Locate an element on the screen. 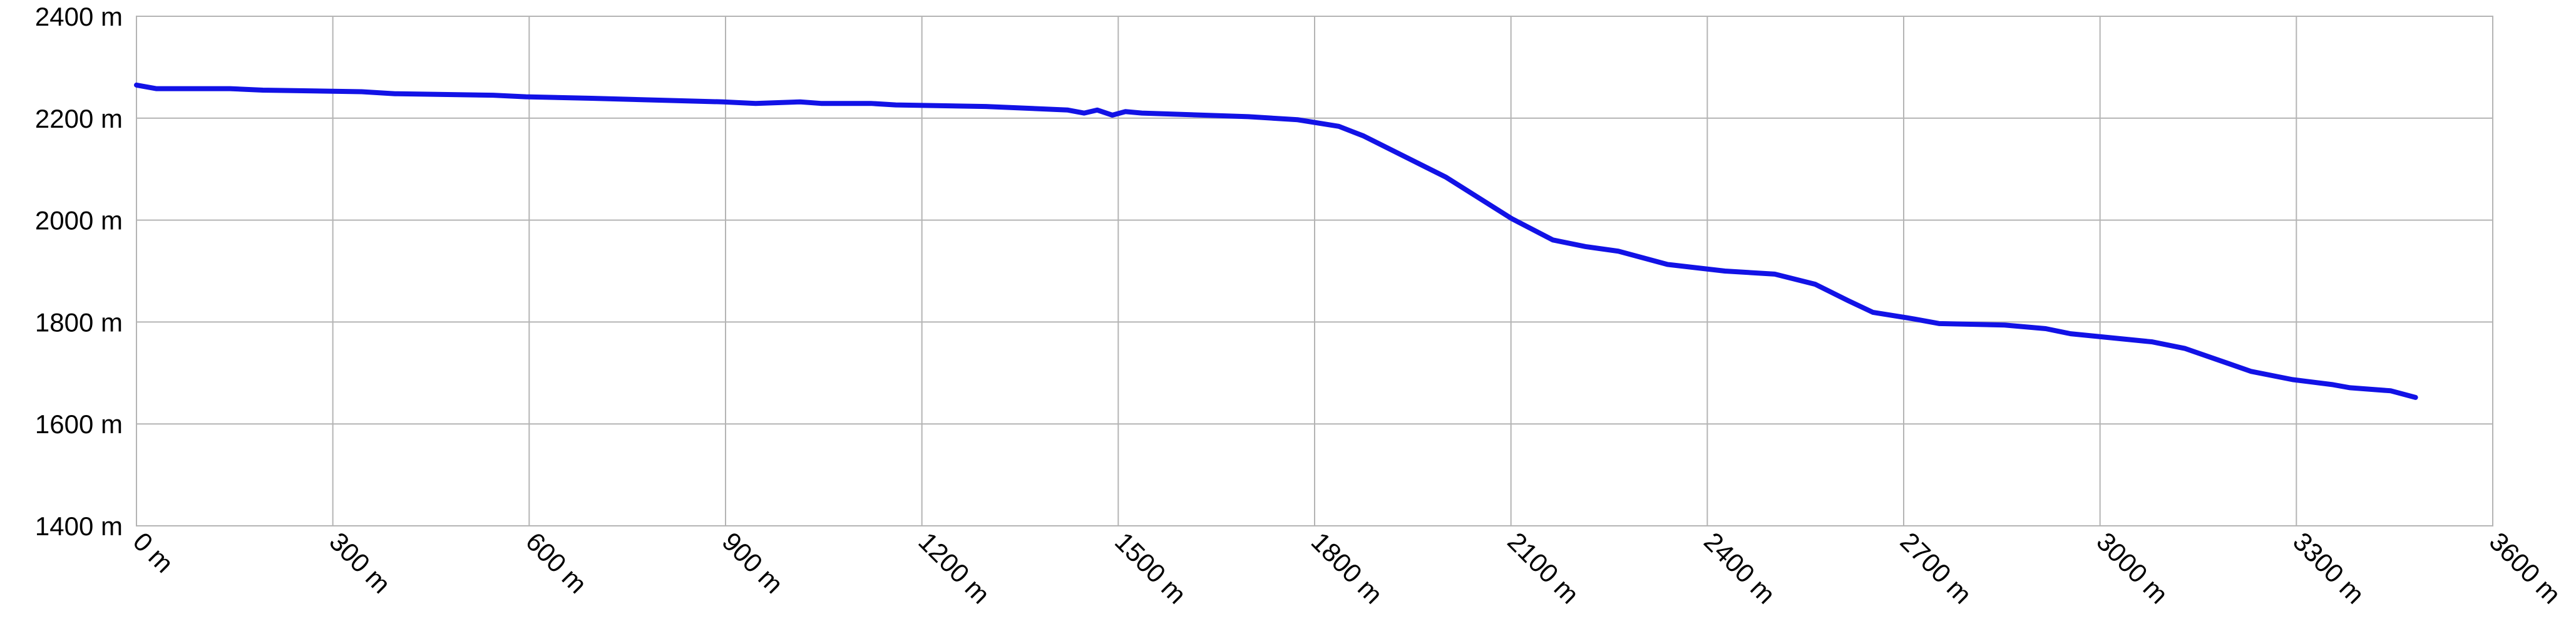  x-tick-label: 1800 m is located at coordinates (1347, 567).